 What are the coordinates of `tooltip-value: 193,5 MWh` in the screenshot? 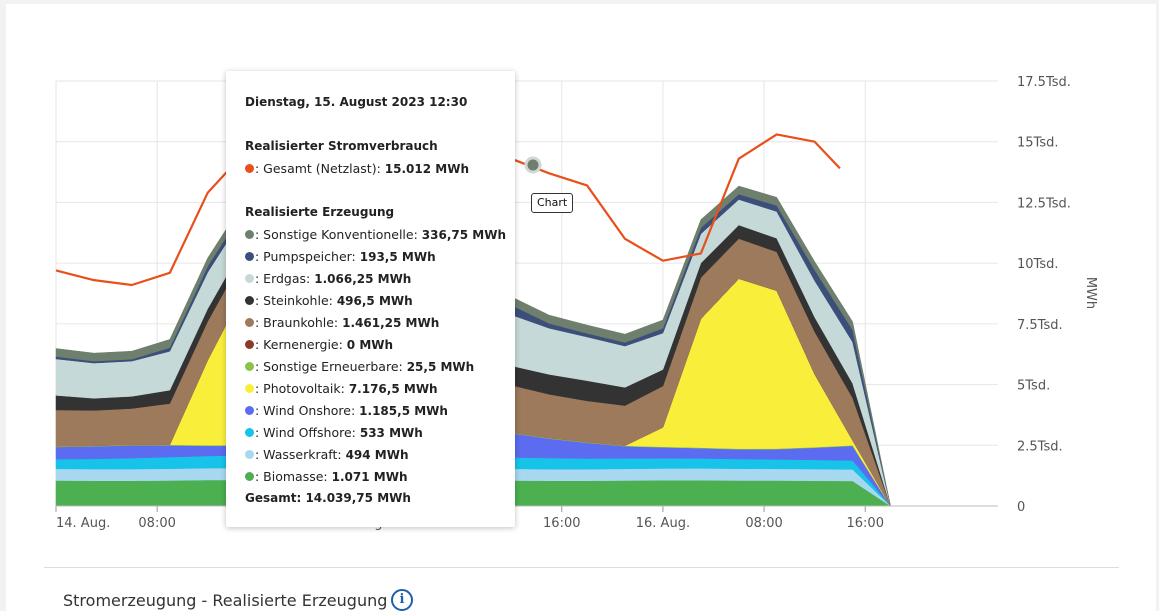 It's located at (397, 257).